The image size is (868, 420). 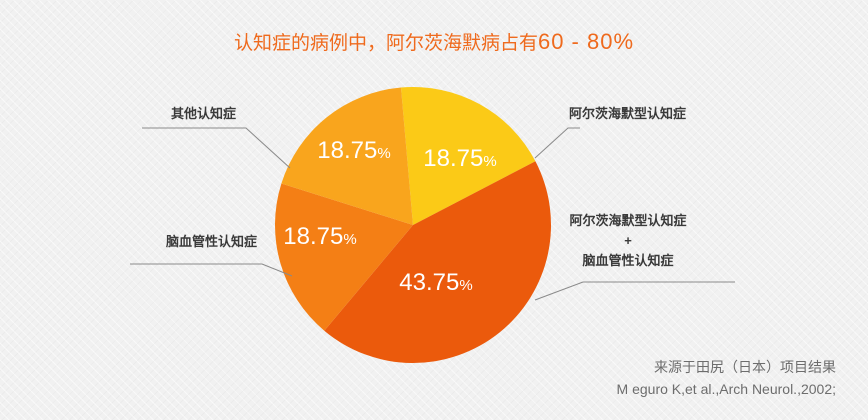 I want to click on pie-slice-alzheimer, so click(x=468, y=156).